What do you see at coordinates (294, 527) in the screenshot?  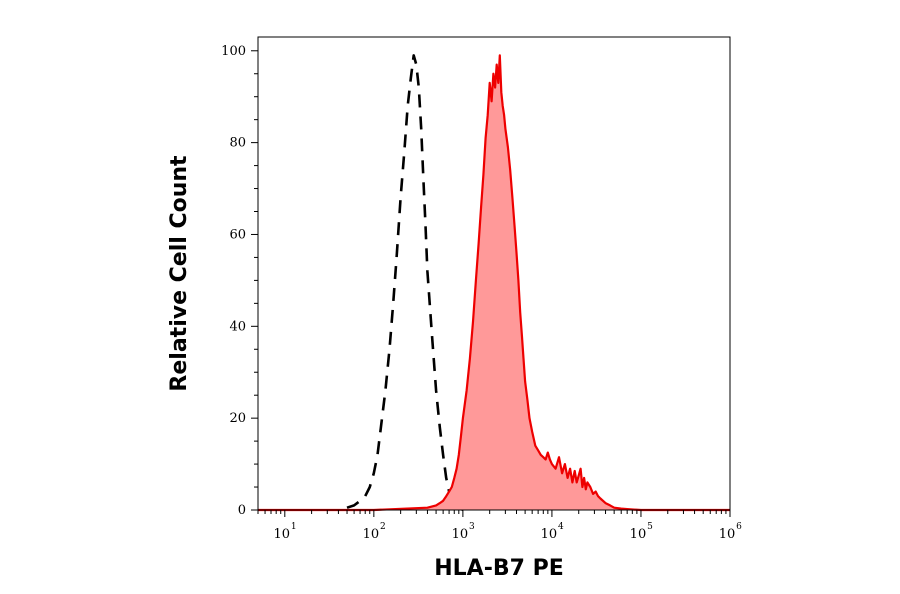 I see `x-tick-exponent: 1` at bounding box center [294, 527].